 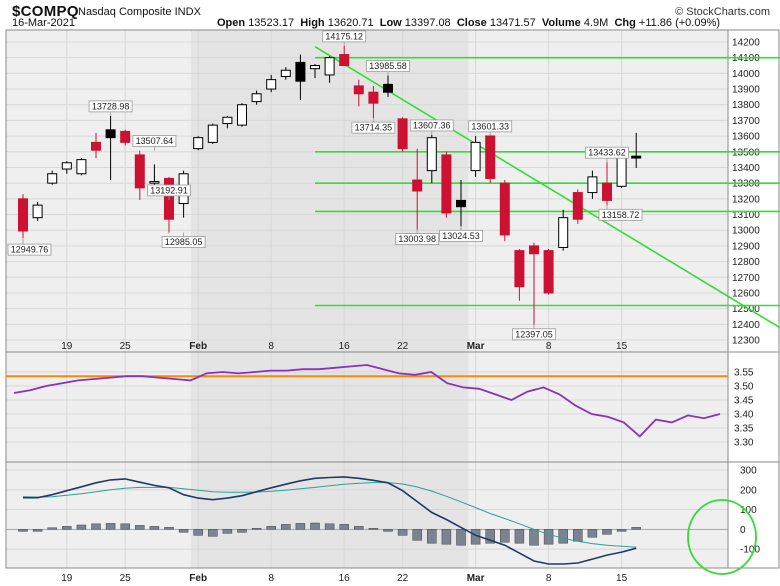 What do you see at coordinates (345, 578) in the screenshot?
I see `x-tick-label-bottom: 16` at bounding box center [345, 578].